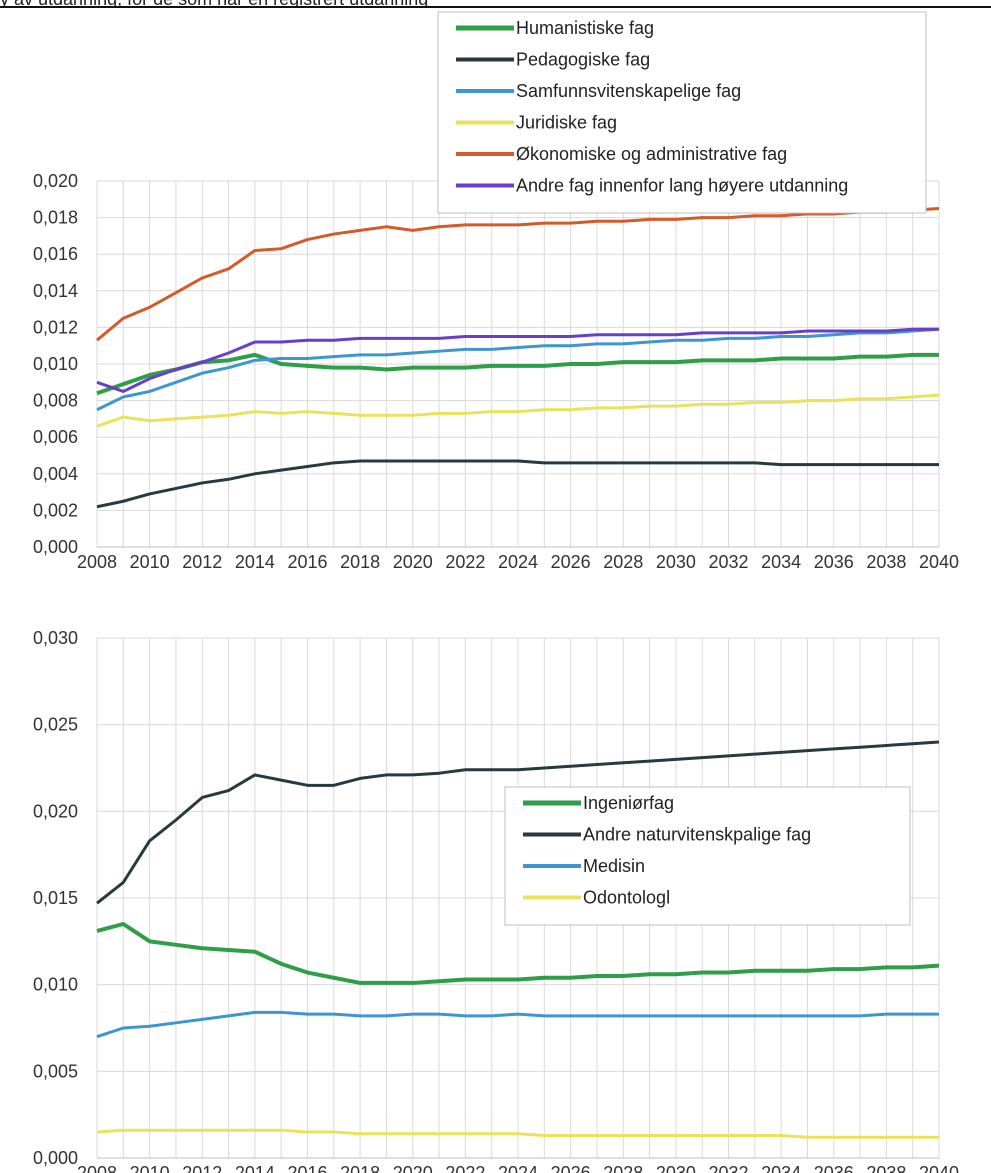  I want to click on y-tick-label: 0,018, so click(55, 218).